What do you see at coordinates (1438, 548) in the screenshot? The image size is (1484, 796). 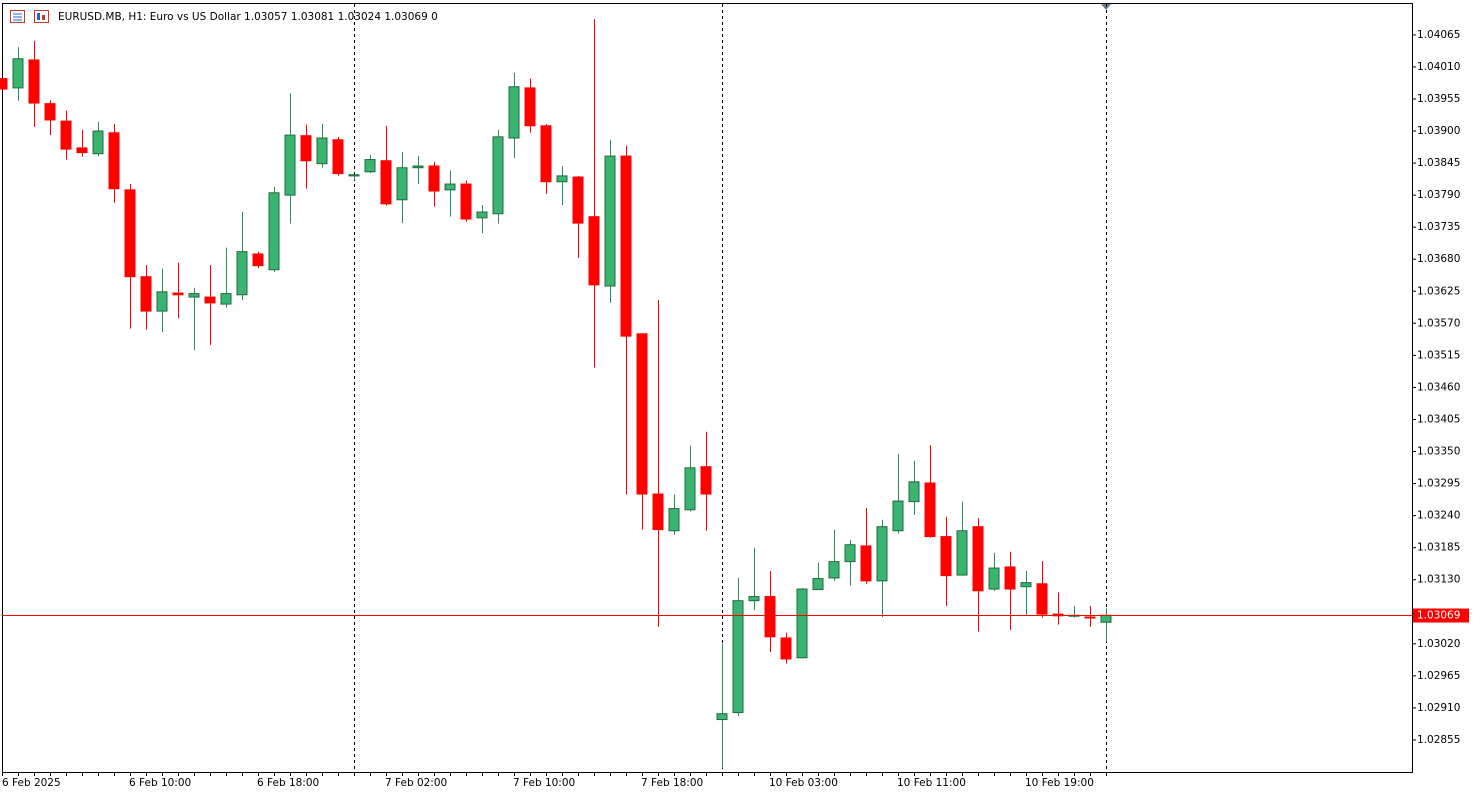 I see `y-tick-label: 1.03185` at bounding box center [1438, 548].